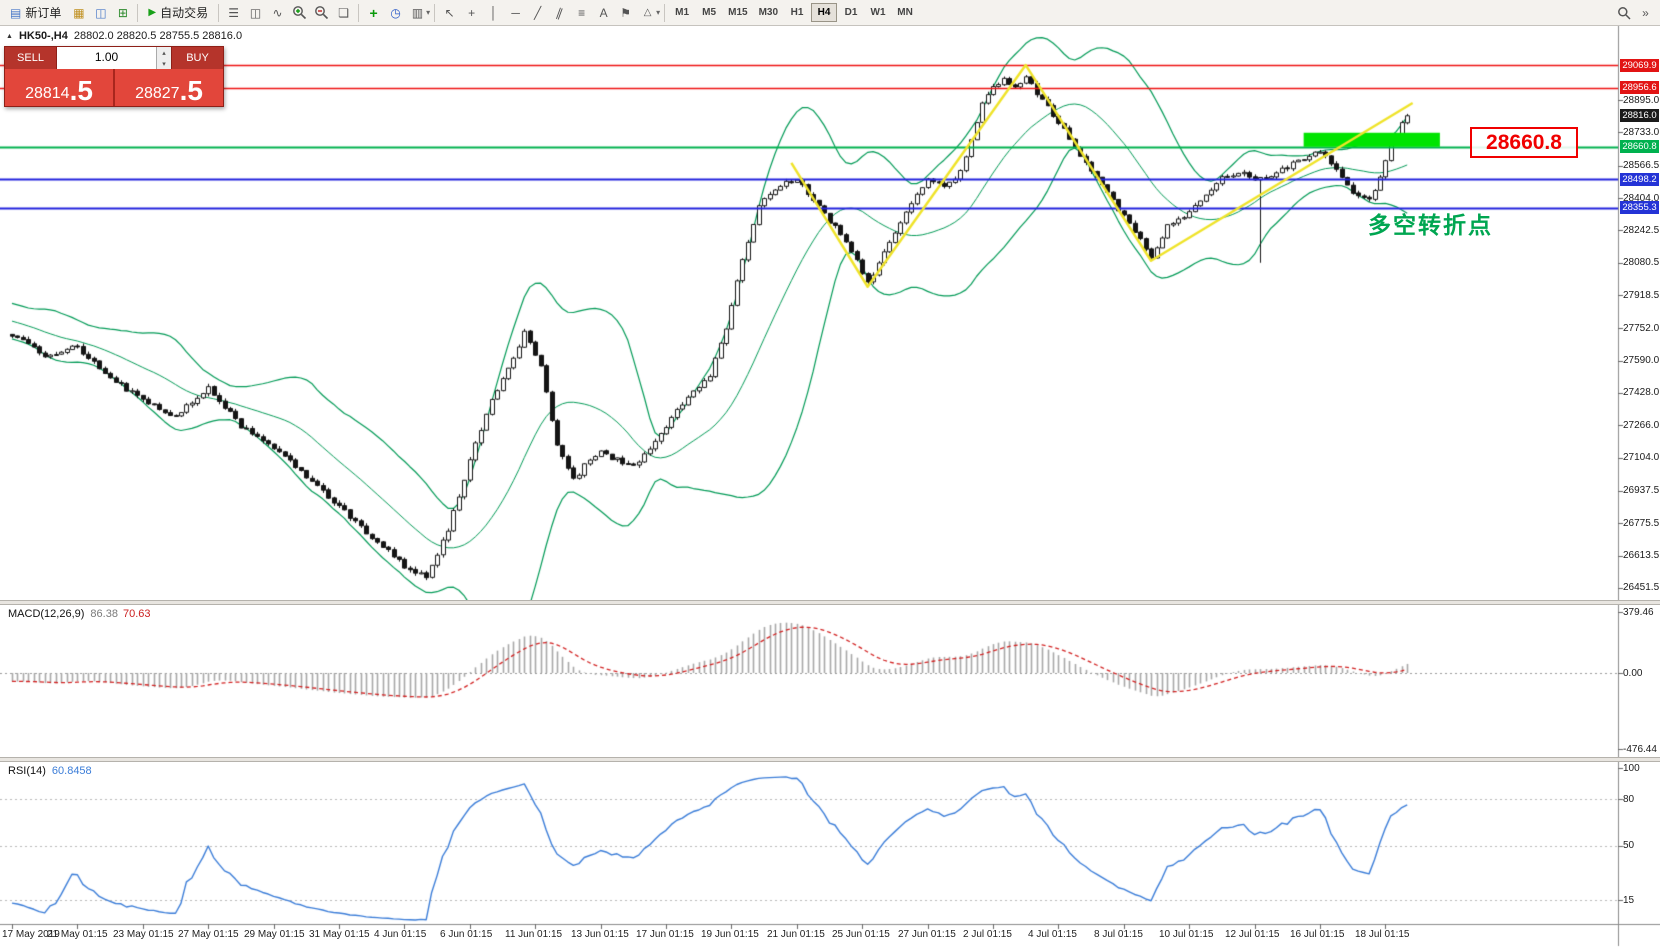 Image resolution: width=1660 pixels, height=952 pixels. Describe the element at coordinates (101, 12) in the screenshot. I see `market-watch-icon: ◫` at that location.